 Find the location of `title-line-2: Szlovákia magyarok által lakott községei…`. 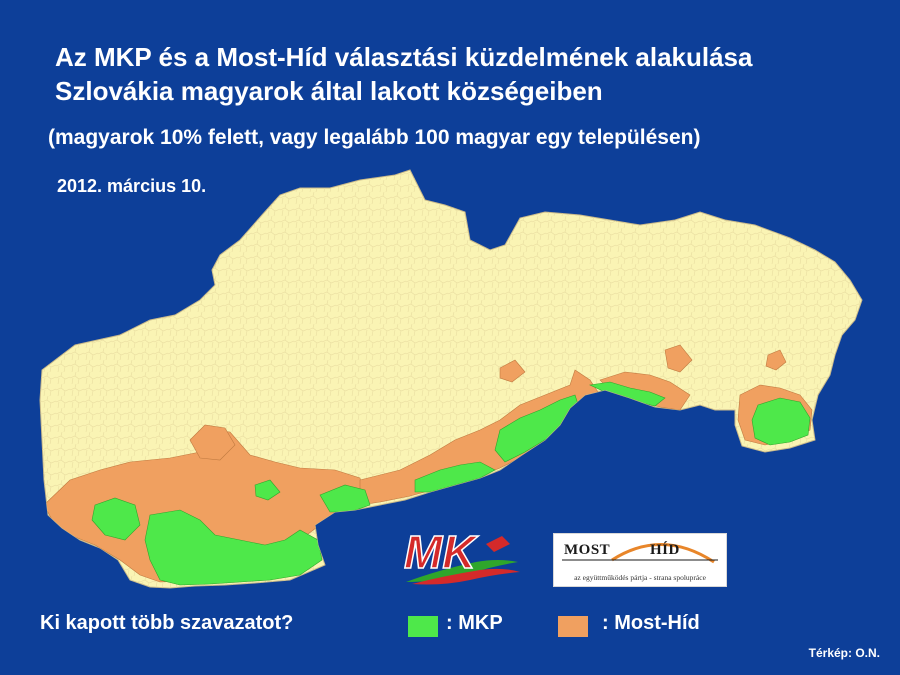

title-line-2: Szlovákia magyarok által lakott községei… is located at coordinates (329, 91).